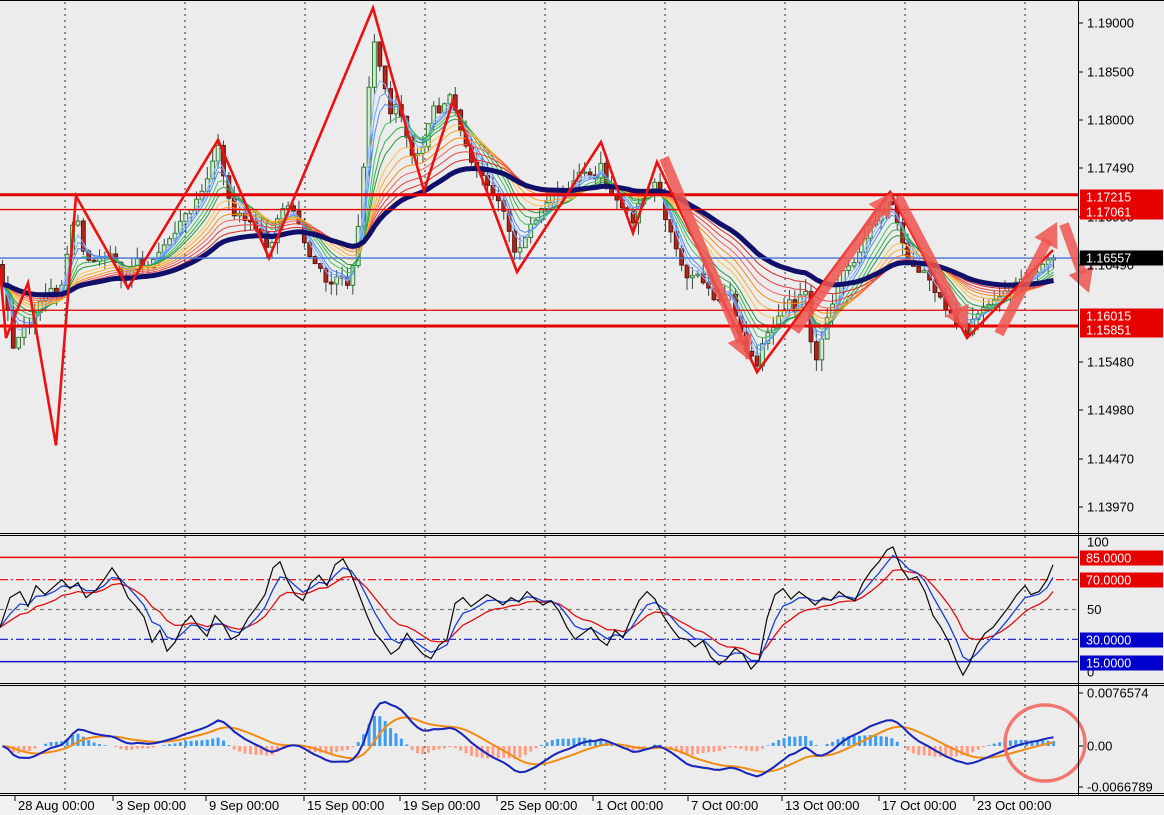 Image resolution: width=1164 pixels, height=815 pixels. I want to click on macd-scale-label: -0.0066789, so click(1120, 787).